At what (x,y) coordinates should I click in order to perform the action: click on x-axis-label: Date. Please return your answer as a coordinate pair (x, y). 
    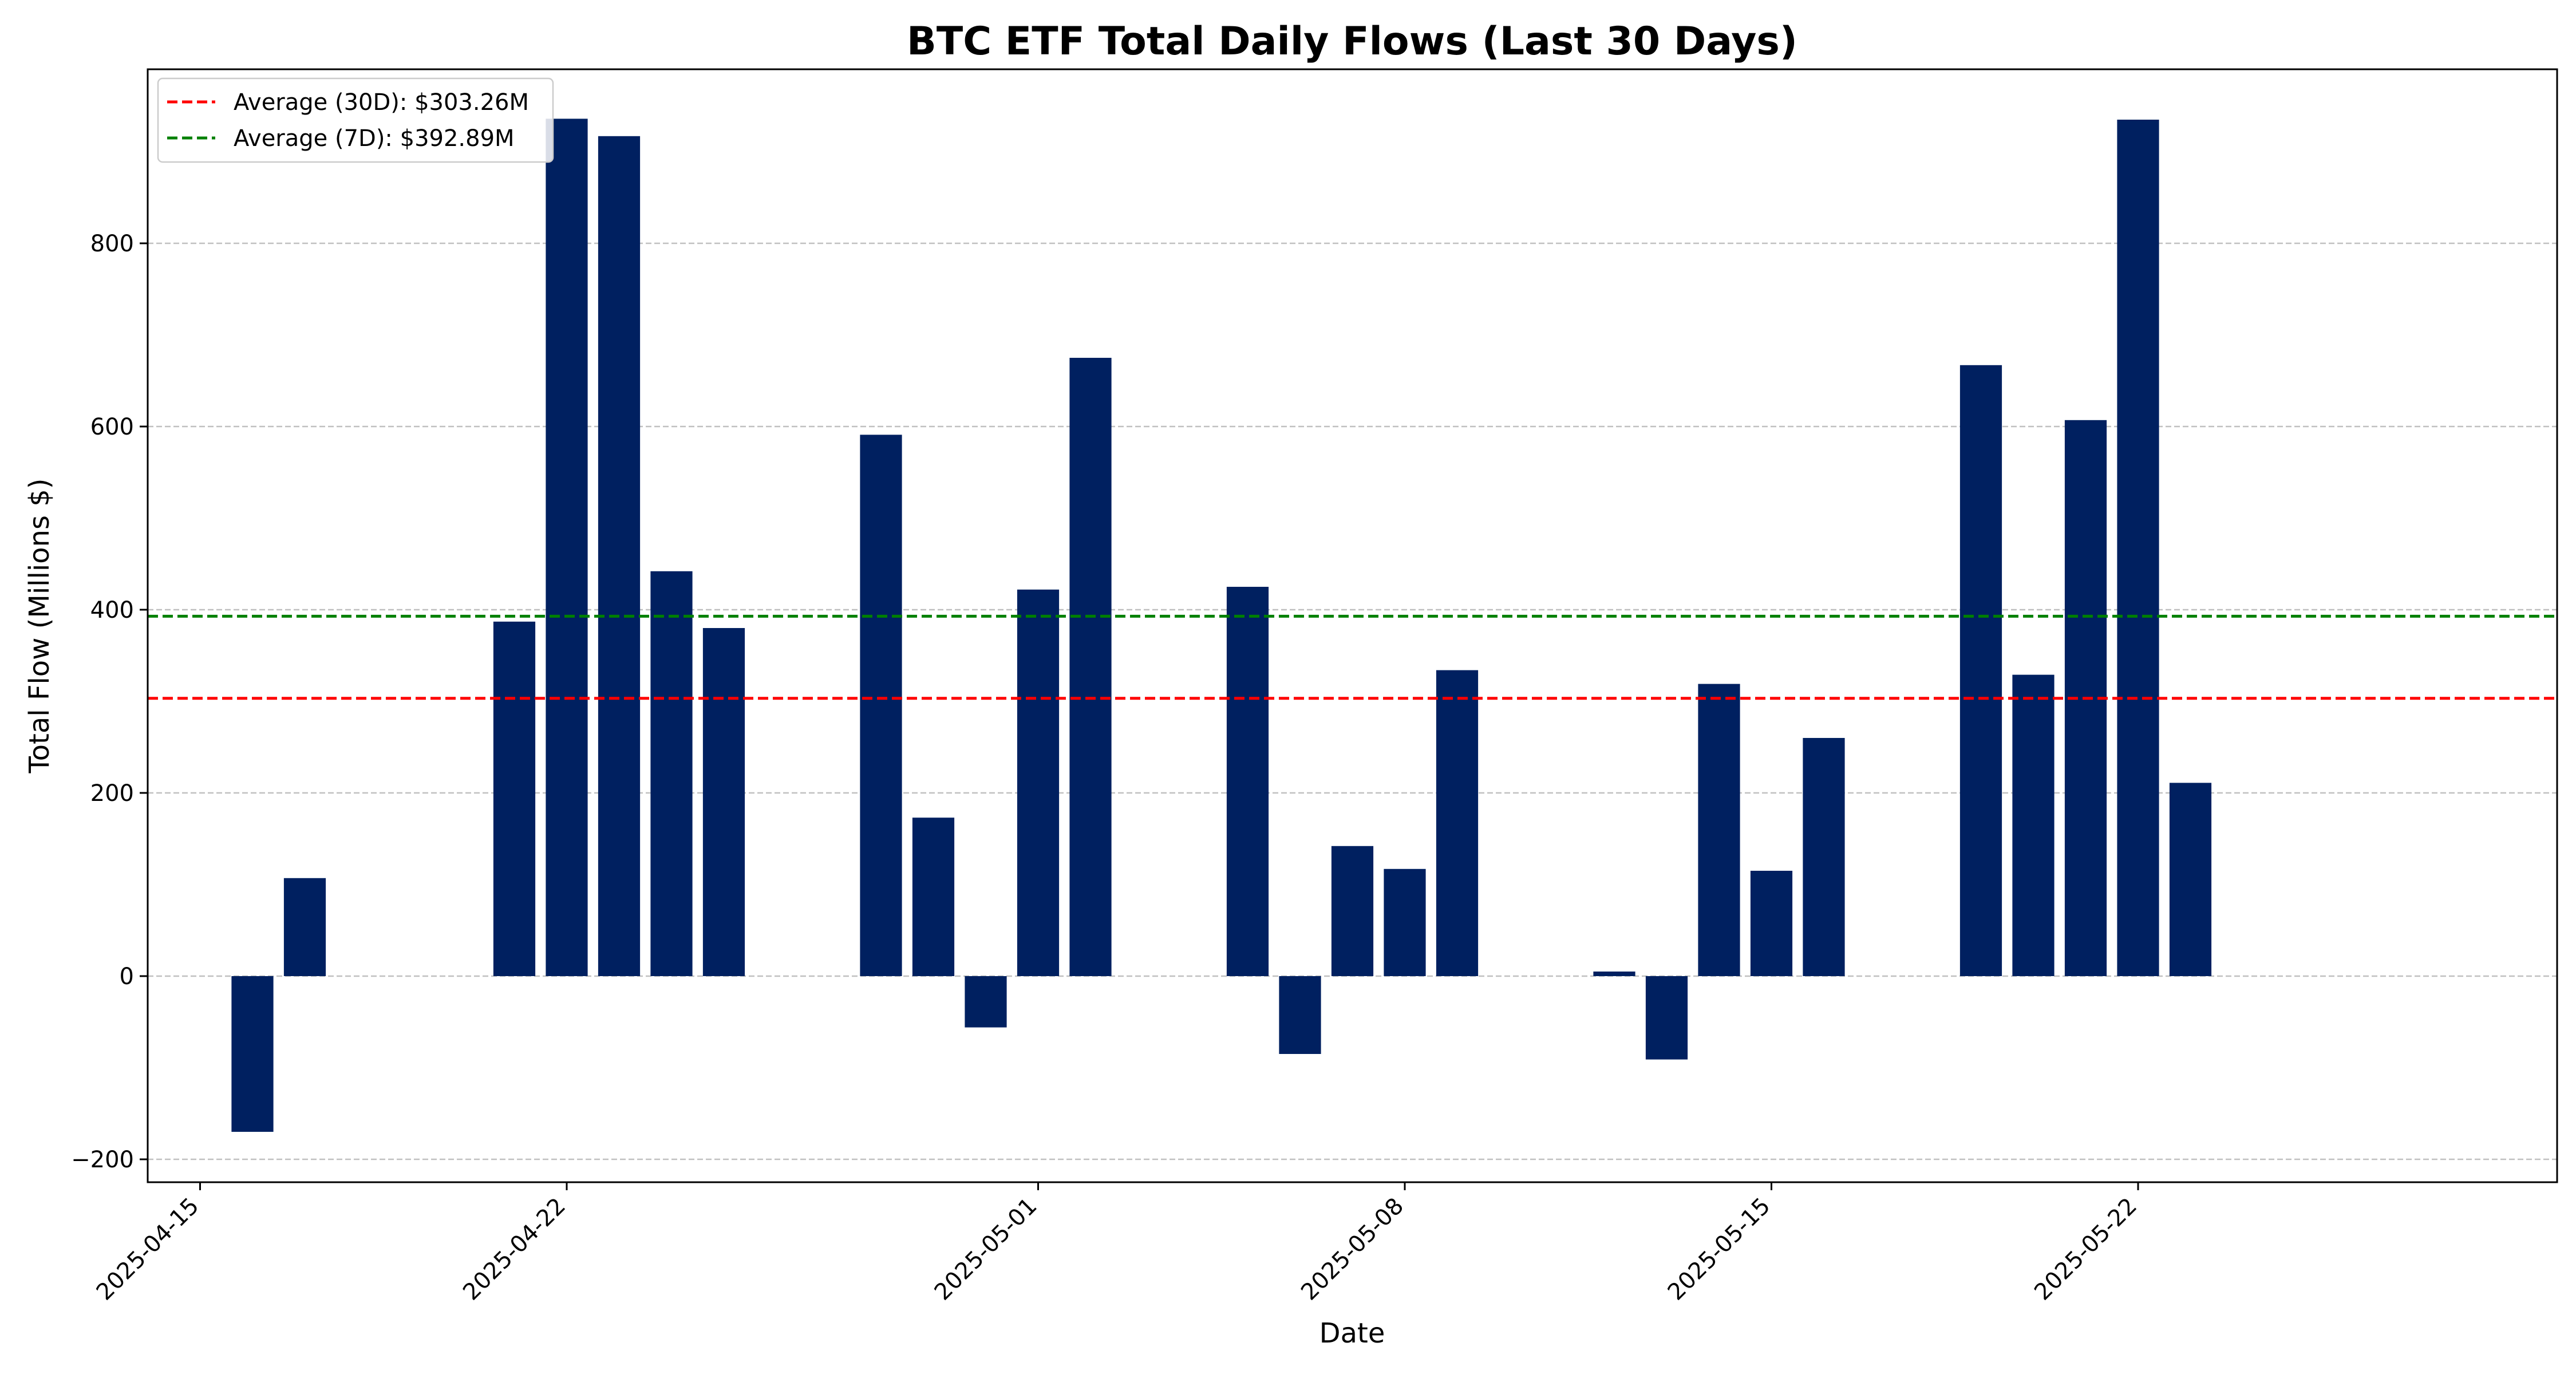
    Looking at the image, I should click on (1352, 1333).